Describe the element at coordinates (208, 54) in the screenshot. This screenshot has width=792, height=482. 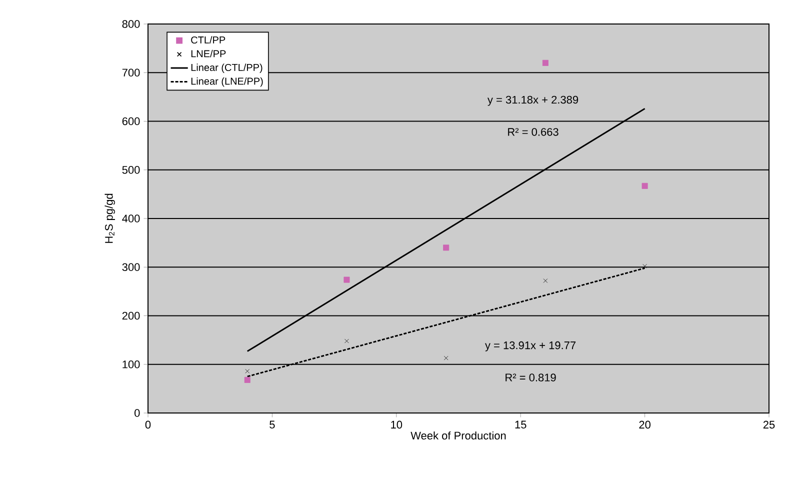
I see `legend-label: LNE/PP` at that location.